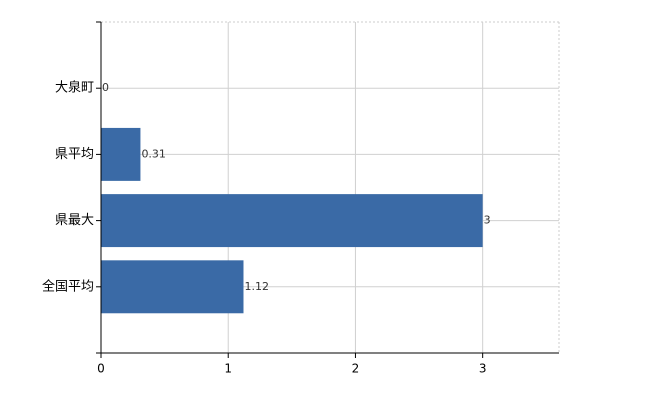 This screenshot has height=400, width=650. Describe the element at coordinates (256, 286) in the screenshot. I see `value-label: 1.12` at that location.